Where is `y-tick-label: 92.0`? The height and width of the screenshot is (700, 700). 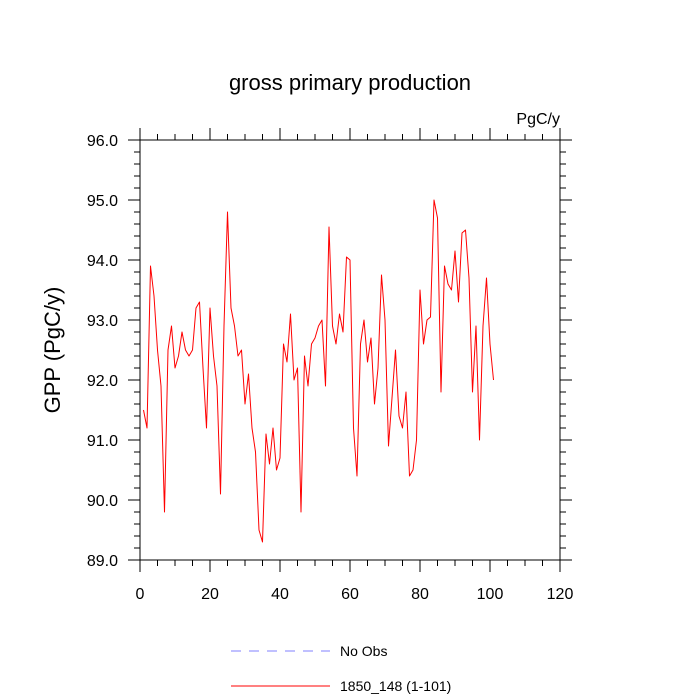
y-tick-label: 92.0 is located at coordinates (102, 381).